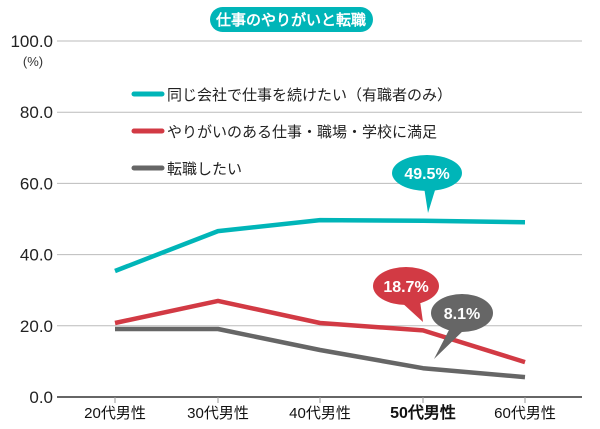 The image size is (600, 429). What do you see at coordinates (525, 413) in the screenshot?
I see `x-tick-label: 60代男性` at bounding box center [525, 413].